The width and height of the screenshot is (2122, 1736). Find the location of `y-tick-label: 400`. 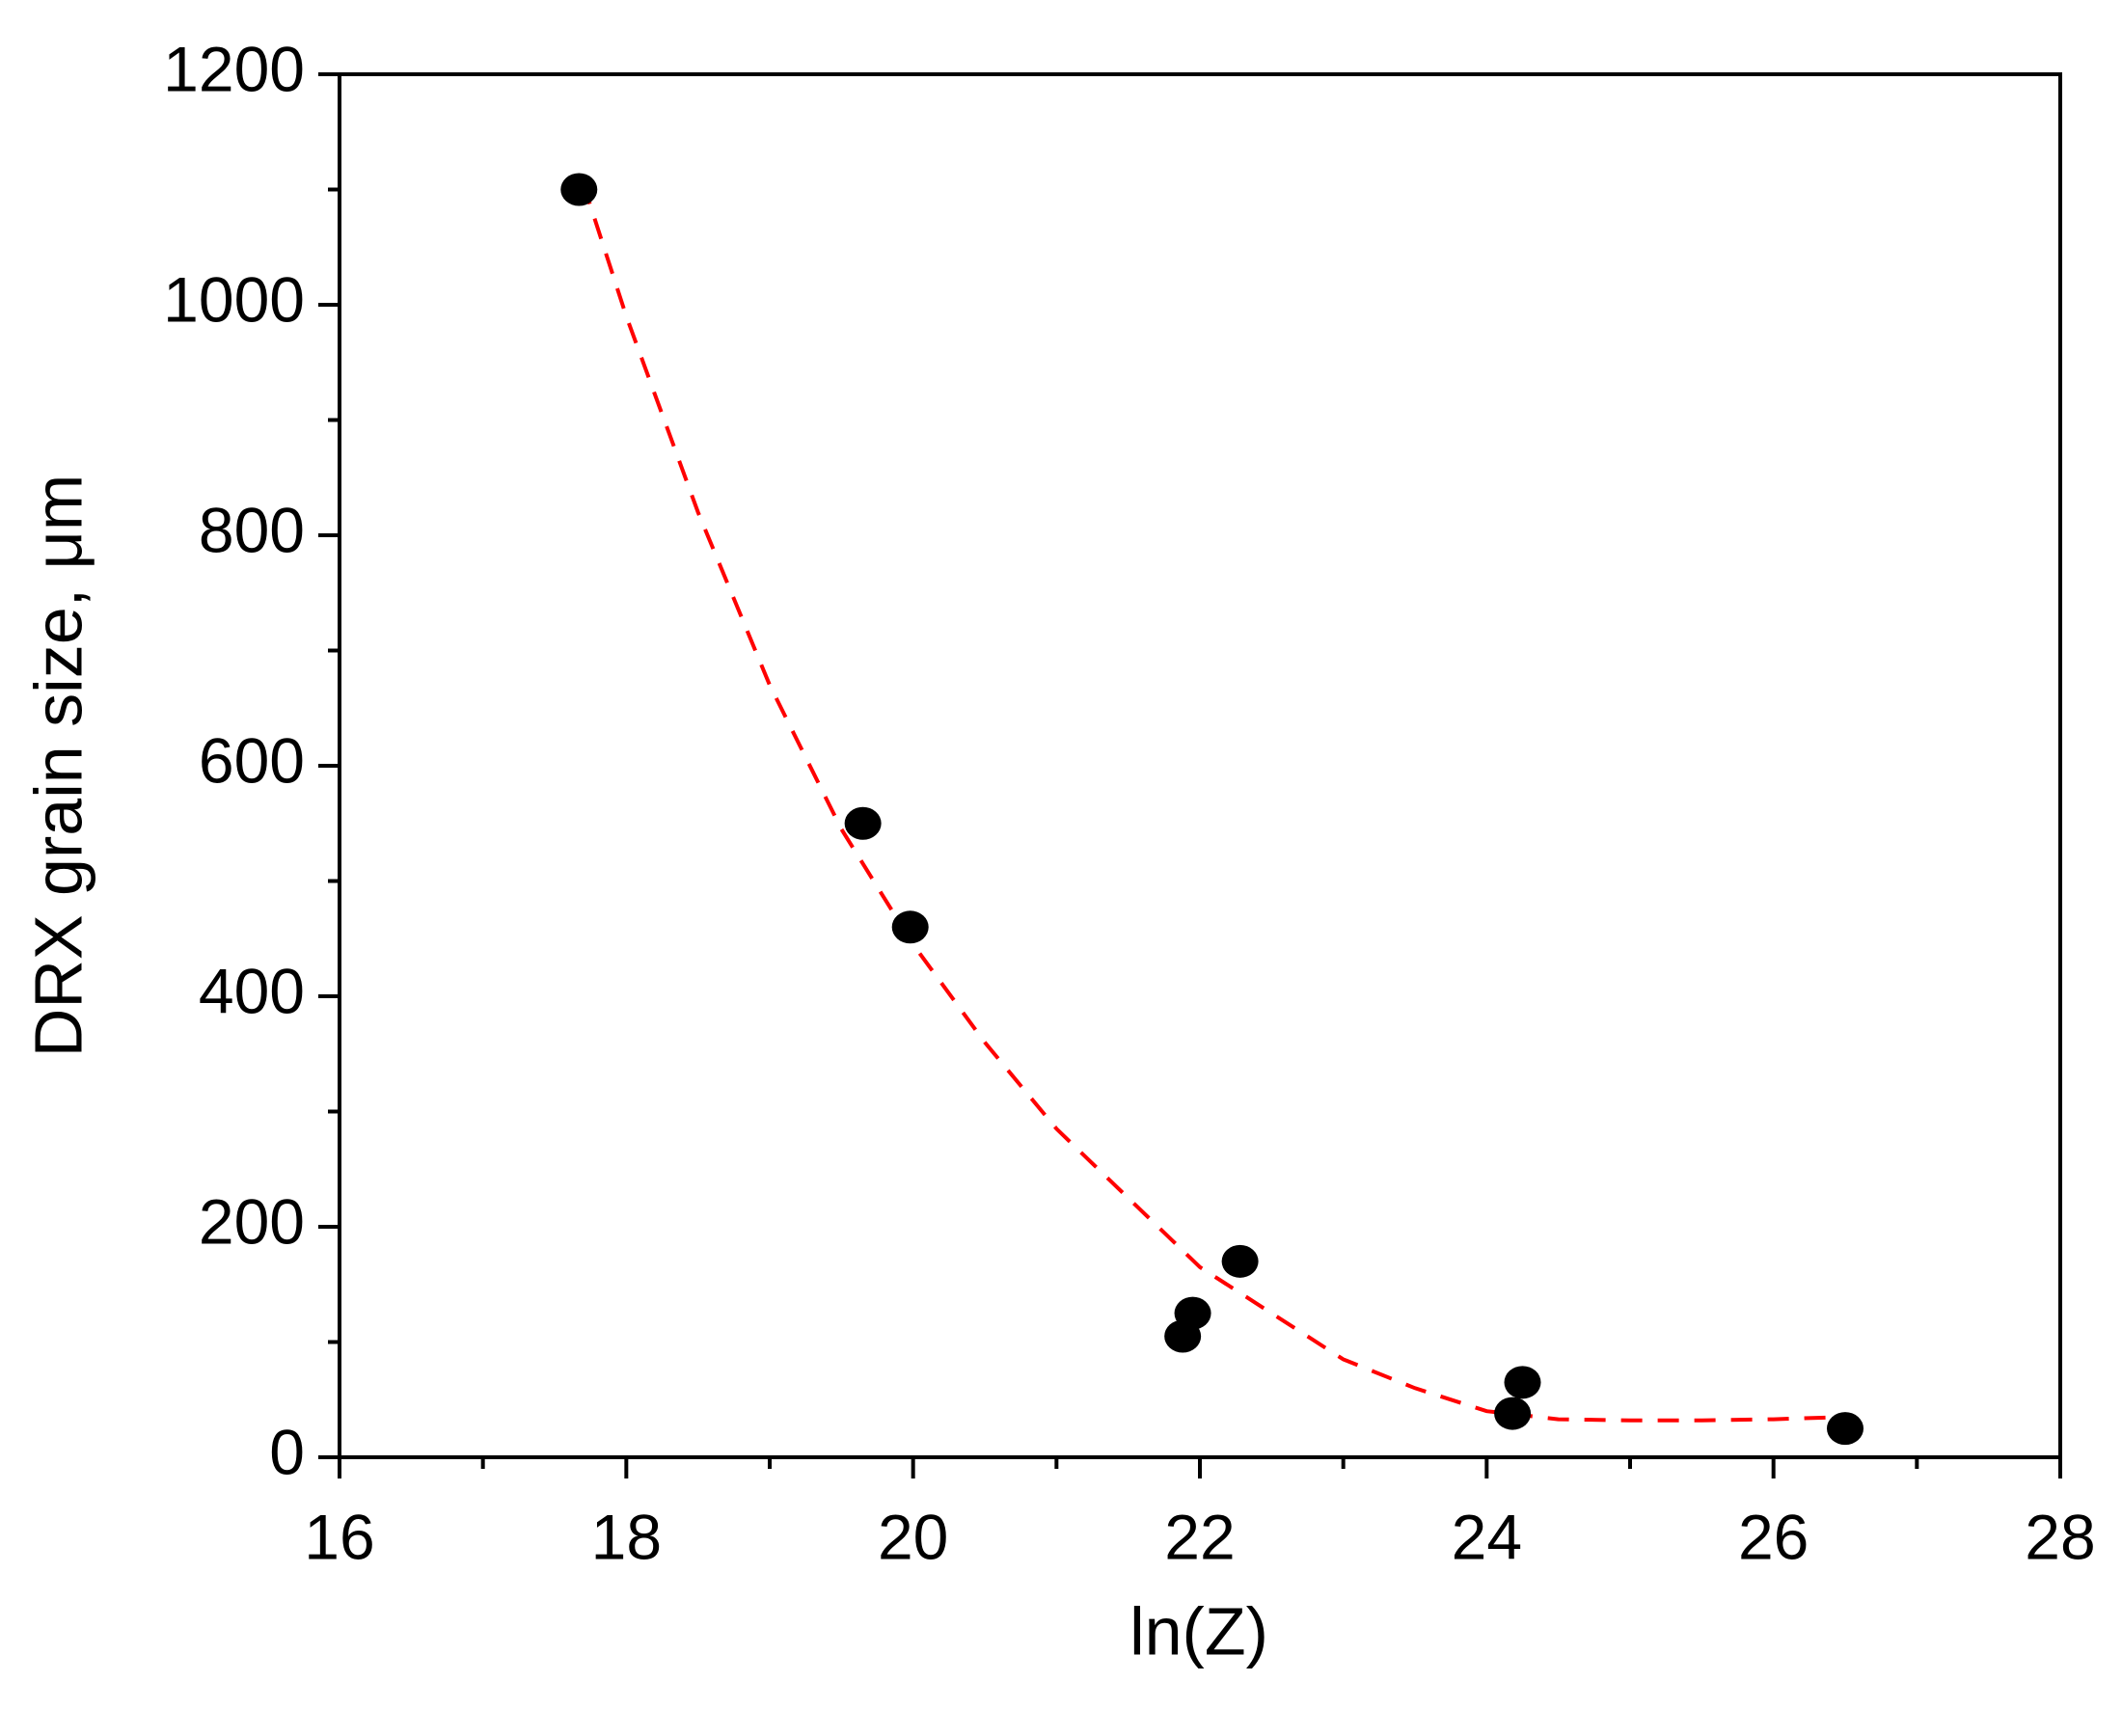

y-tick-label: 400 is located at coordinates (252, 990).